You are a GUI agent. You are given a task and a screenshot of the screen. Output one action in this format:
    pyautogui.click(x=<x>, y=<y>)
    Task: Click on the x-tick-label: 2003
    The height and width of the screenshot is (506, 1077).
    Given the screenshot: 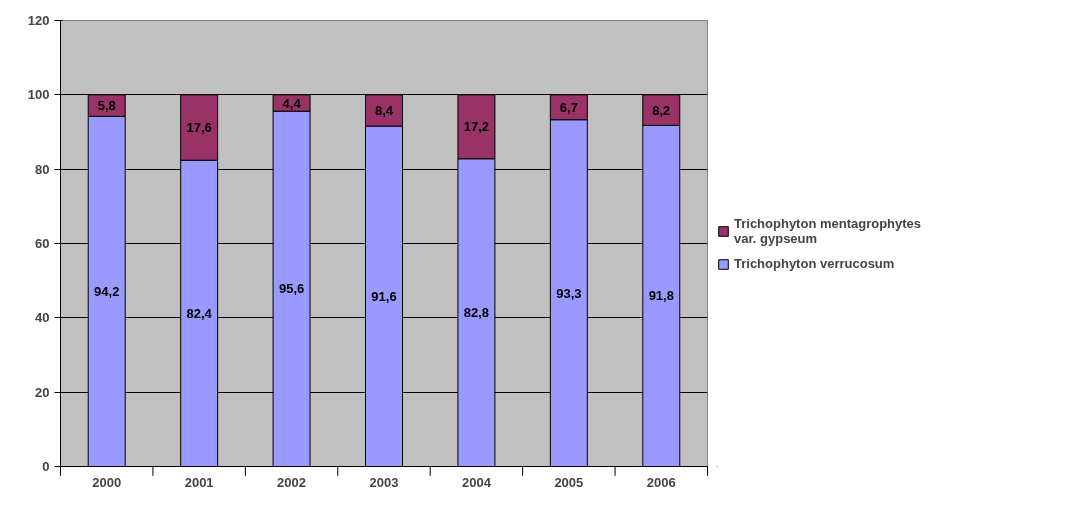 What is the action you would take?
    pyautogui.click(x=384, y=482)
    